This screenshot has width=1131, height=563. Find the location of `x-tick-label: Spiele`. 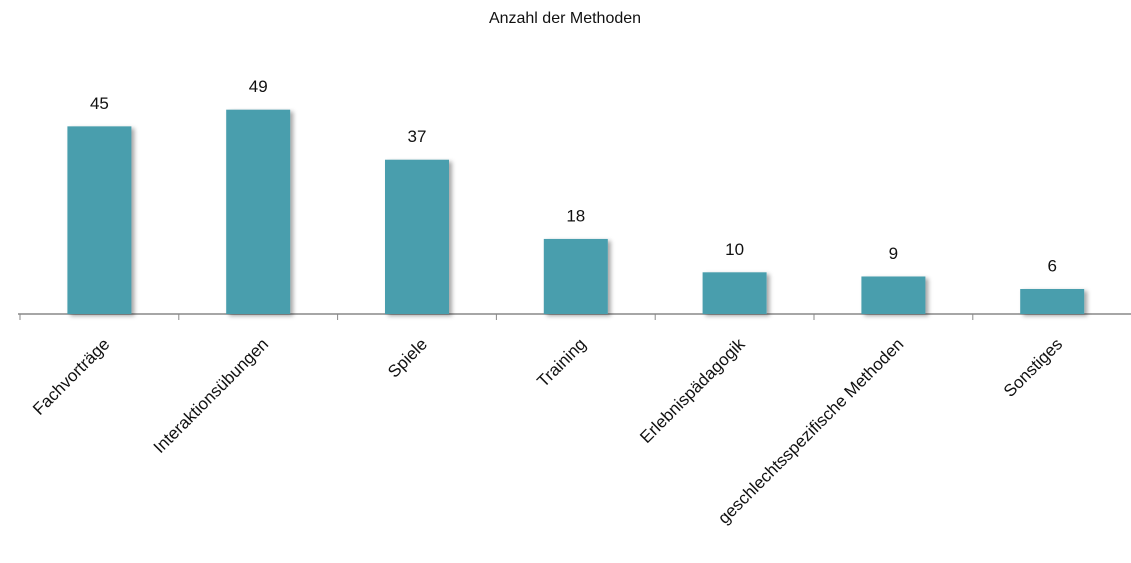

x-tick-label: Spiele is located at coordinates (407, 358).